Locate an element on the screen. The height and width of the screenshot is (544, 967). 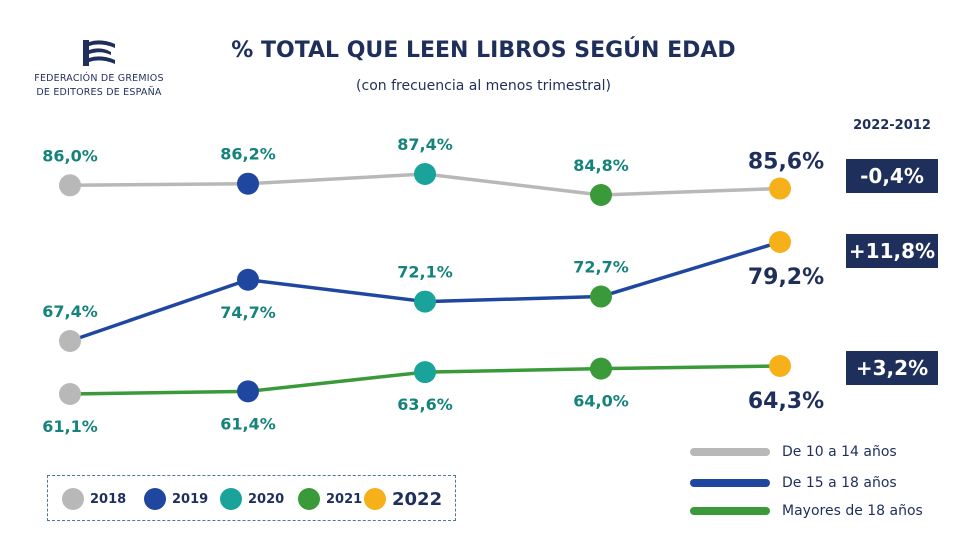
year-2018-dot-icon is located at coordinates (73, 499).